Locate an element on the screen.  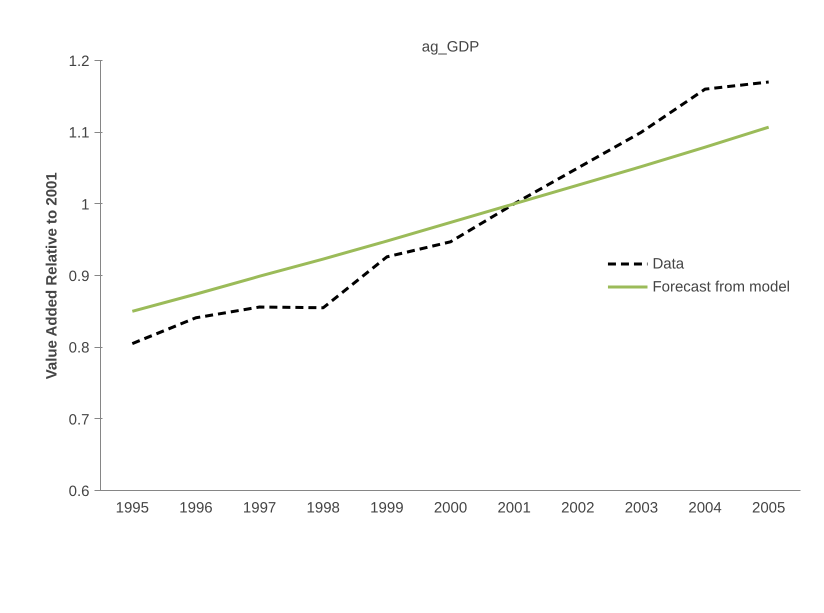
y-tick-label: 1 is located at coordinates (85, 205).